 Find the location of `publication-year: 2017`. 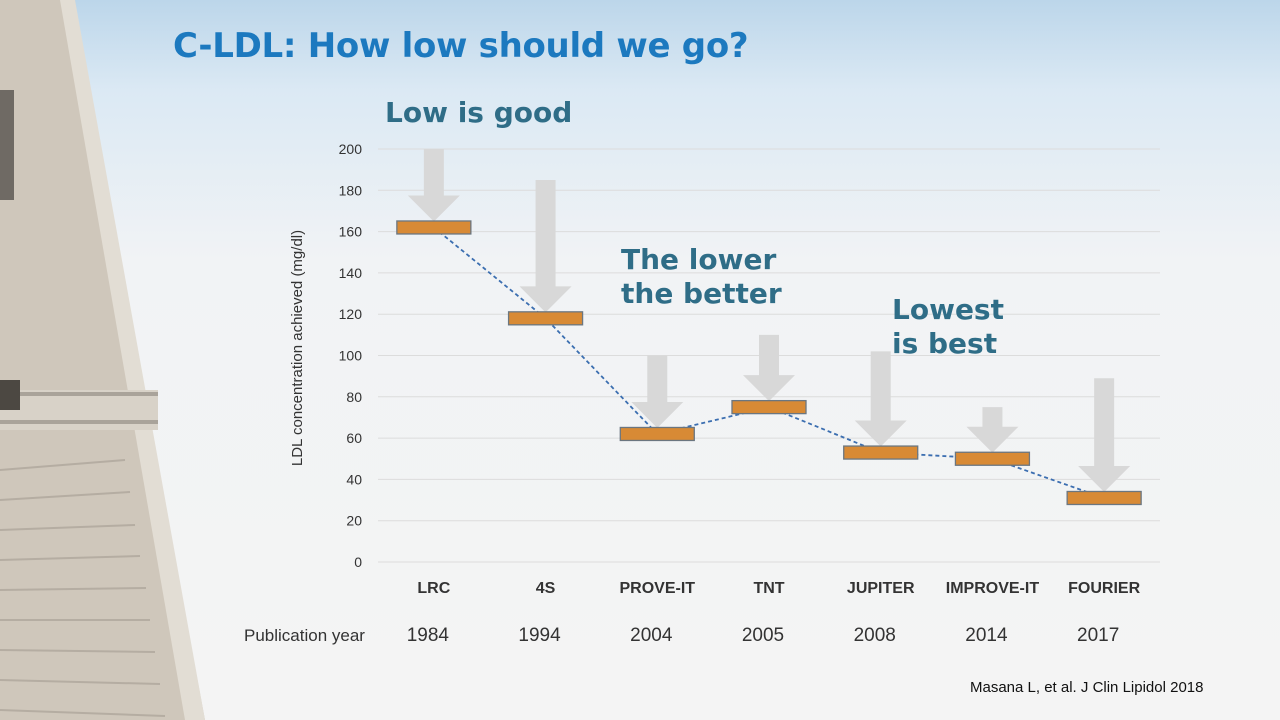

publication-year: 2017 is located at coordinates (1098, 635).